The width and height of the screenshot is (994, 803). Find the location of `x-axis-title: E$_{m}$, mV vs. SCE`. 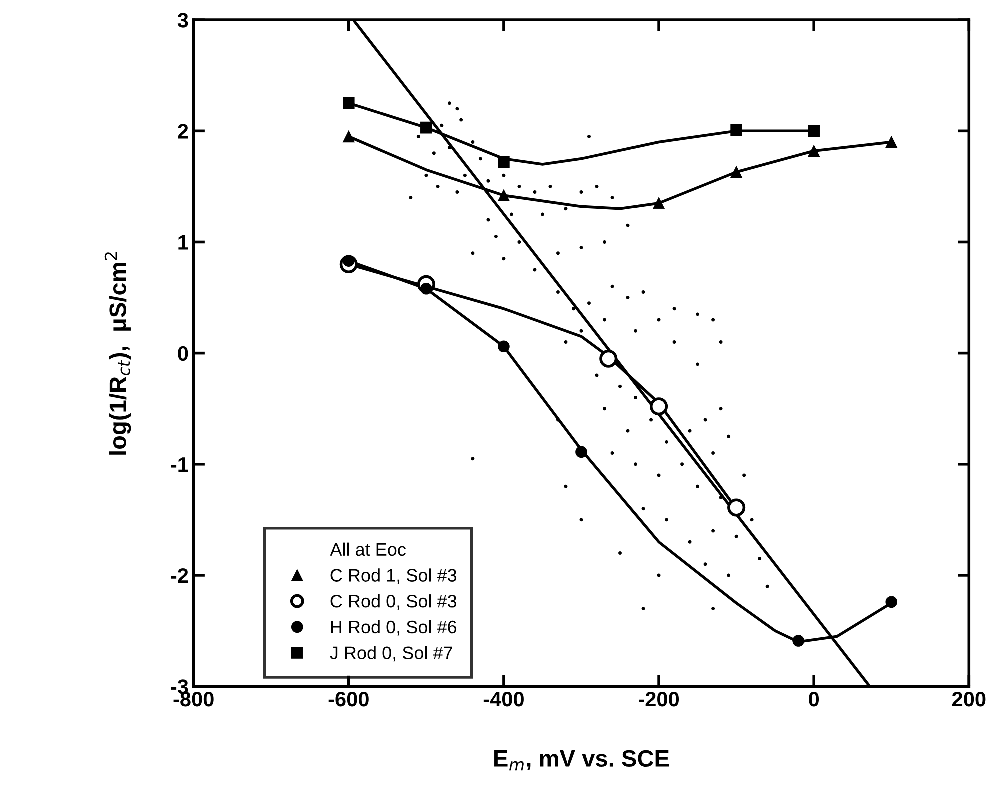

x-axis-title: E$_{m}$, mV vs. SCE is located at coordinates (582, 760).